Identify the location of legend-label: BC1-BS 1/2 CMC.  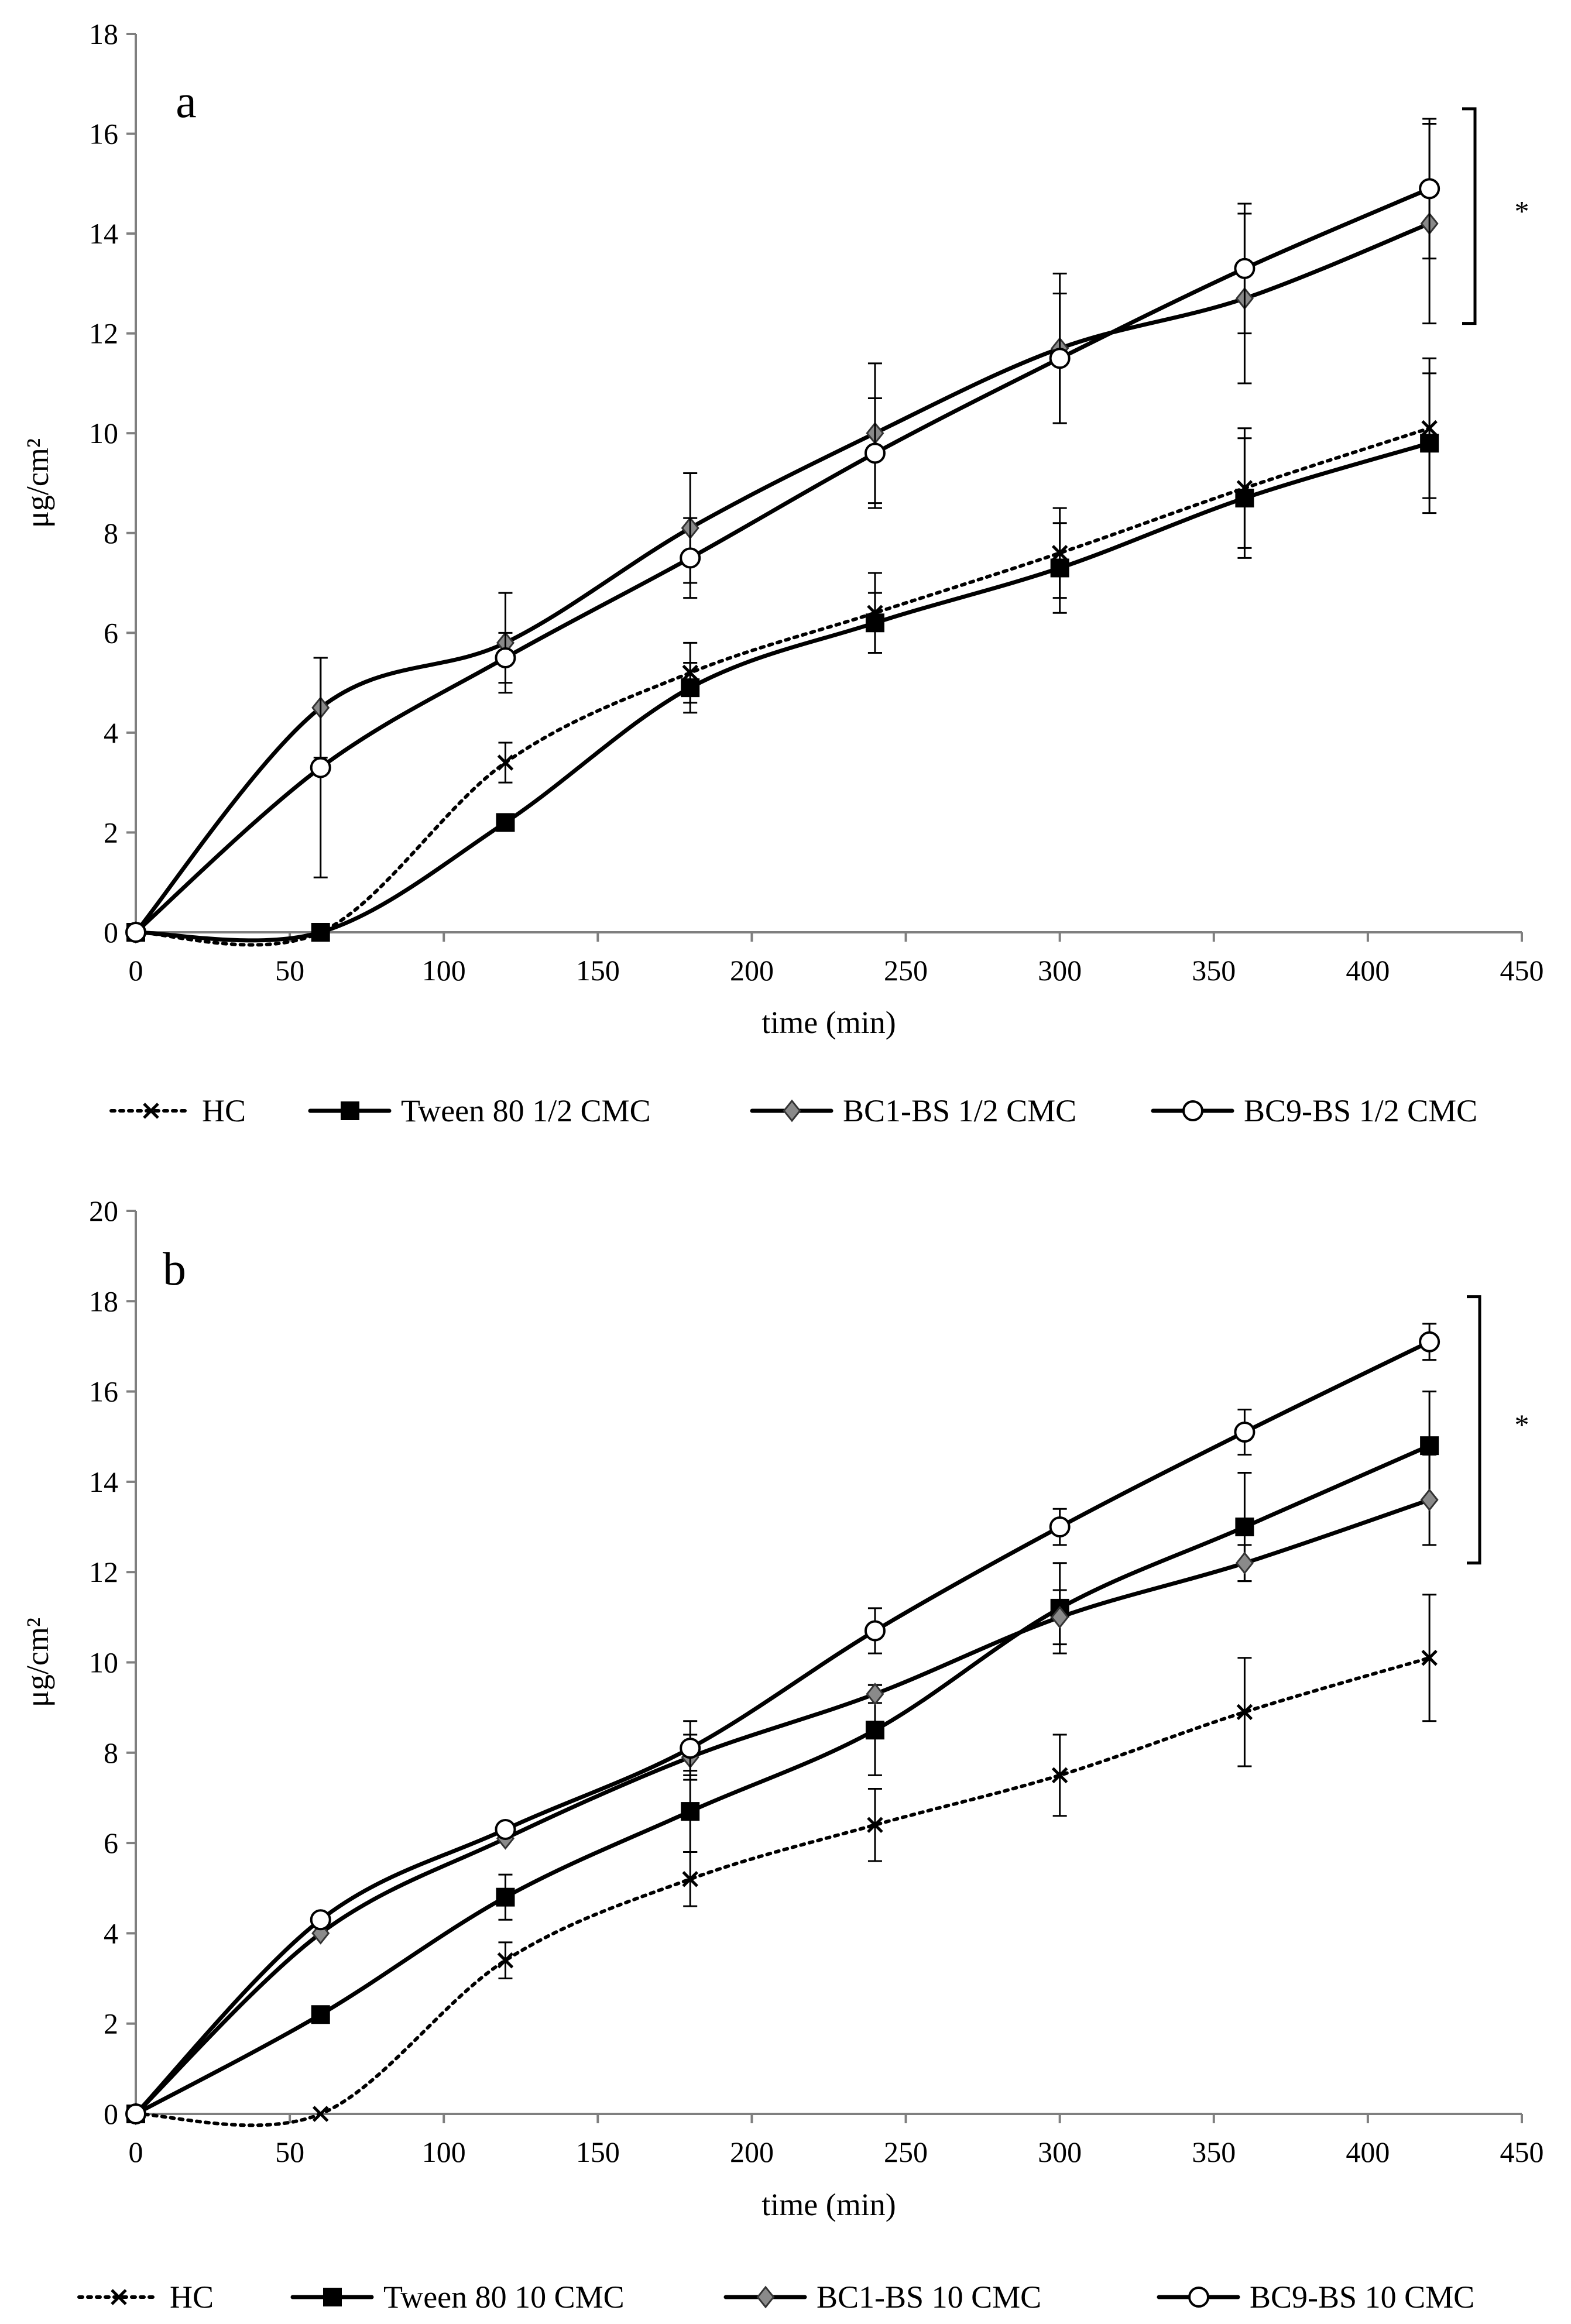
(959, 1110).